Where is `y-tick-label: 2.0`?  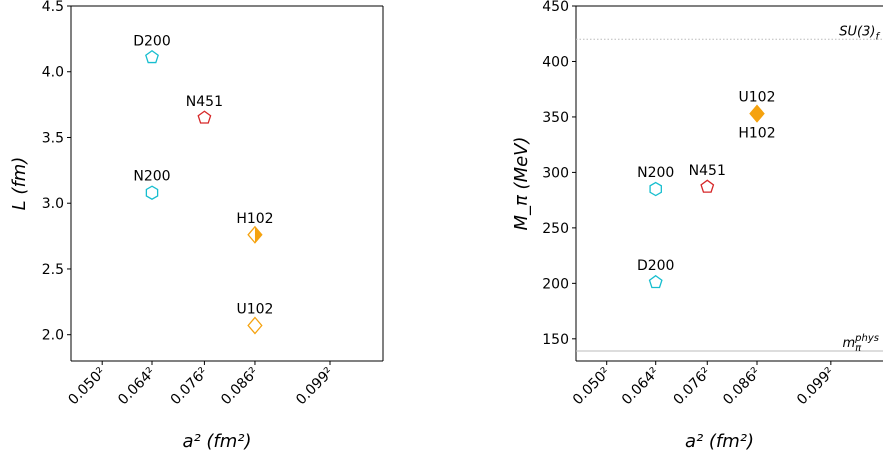 y-tick-label: 2.0 is located at coordinates (53, 336).